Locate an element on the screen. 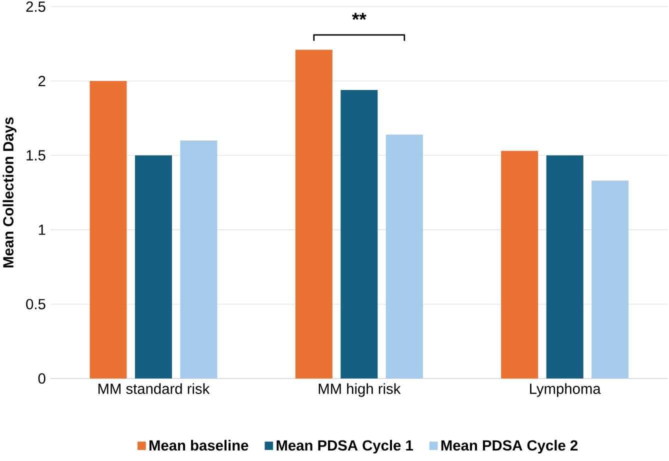  y-tick-label: 1 is located at coordinates (42, 229).